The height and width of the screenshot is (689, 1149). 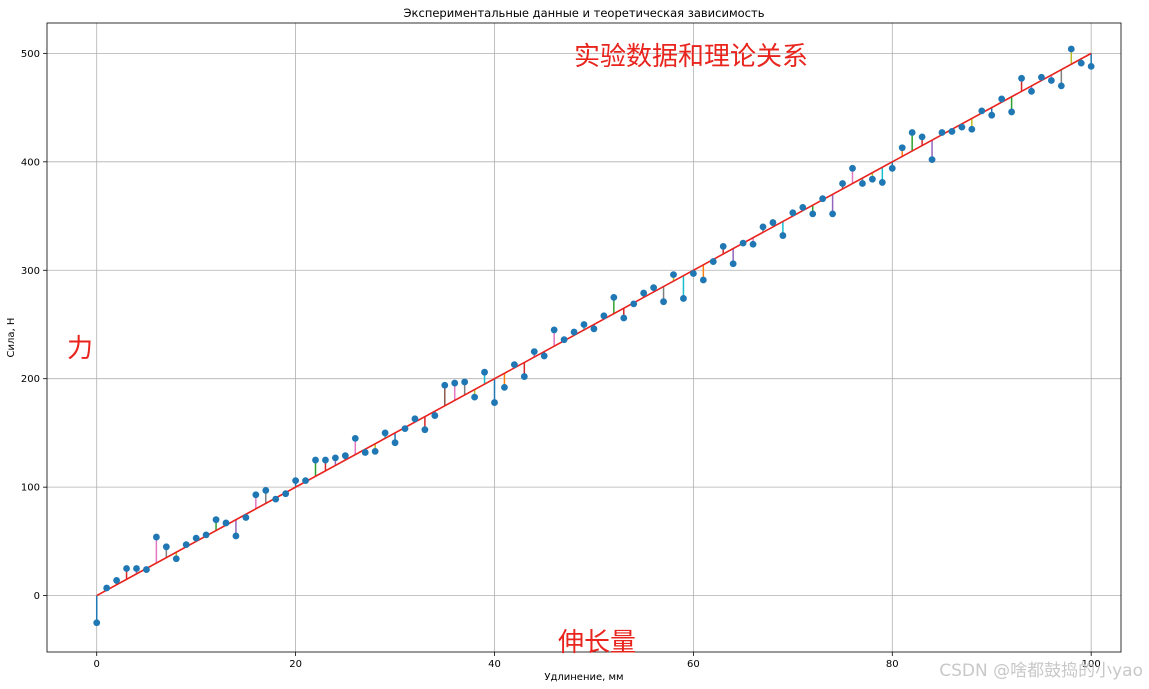 What do you see at coordinates (597, 661) in the screenshot?
I see `x-ticks: 0 20 40 60 80 100` at bounding box center [597, 661].